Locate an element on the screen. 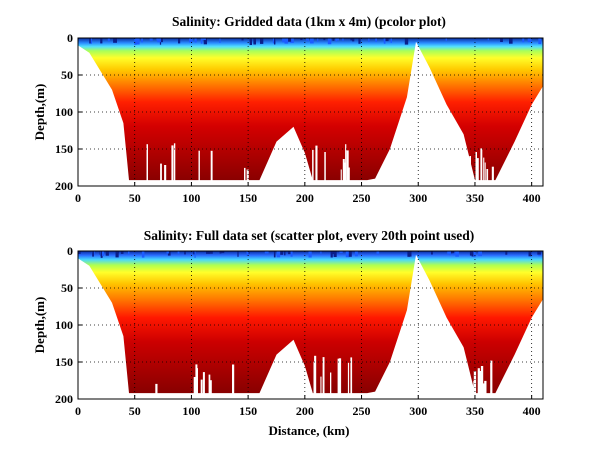  x-tick-label: 100 is located at coordinates (191, 411).